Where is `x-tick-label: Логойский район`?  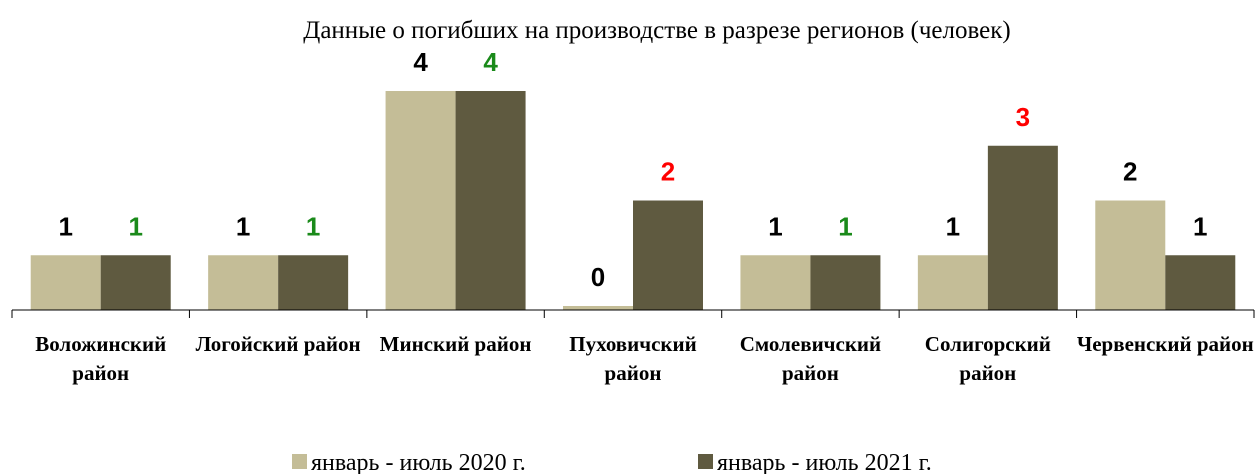 x-tick-label: Логойский район is located at coordinates (278, 344).